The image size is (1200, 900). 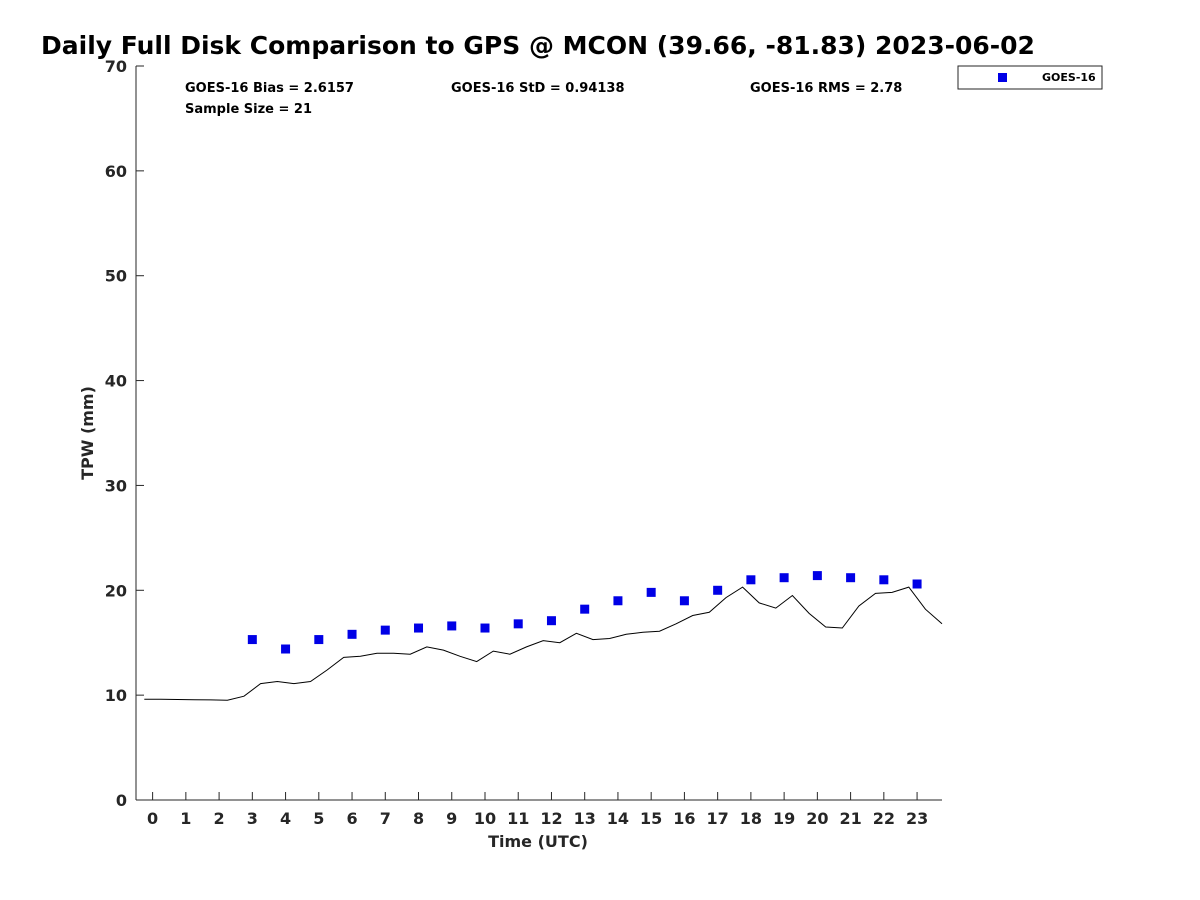 I want to click on x-tick-label: 16, so click(x=684, y=818).